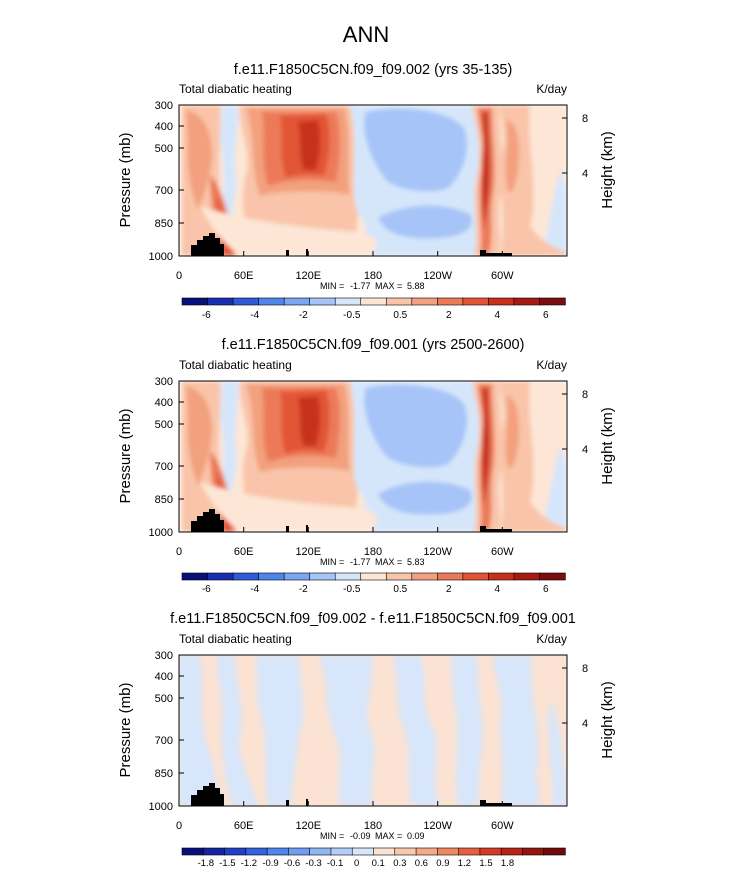  I want to click on x-tick-label: 120W, so click(437, 552).